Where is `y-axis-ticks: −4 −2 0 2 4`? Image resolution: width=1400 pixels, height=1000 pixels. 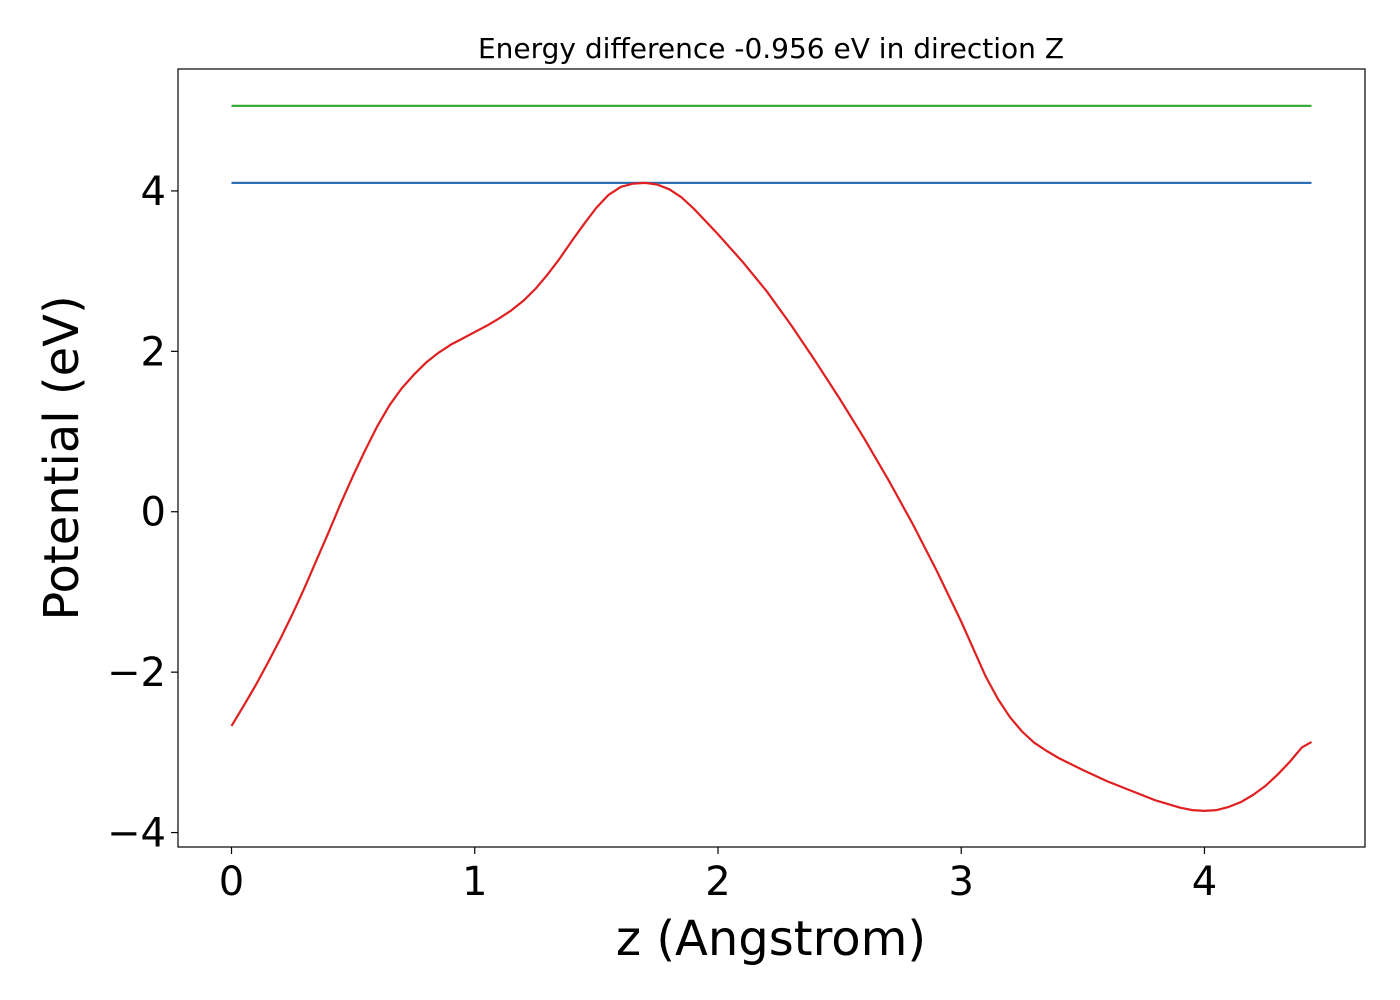
y-axis-ticks: −4 −2 0 2 4 is located at coordinates (142, 513).